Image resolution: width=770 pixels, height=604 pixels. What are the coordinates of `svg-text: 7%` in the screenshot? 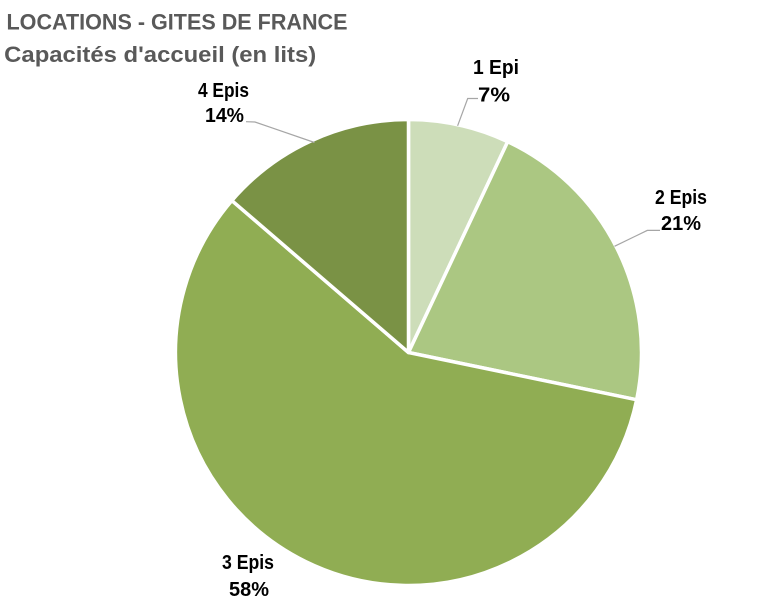 It's located at (494, 96).